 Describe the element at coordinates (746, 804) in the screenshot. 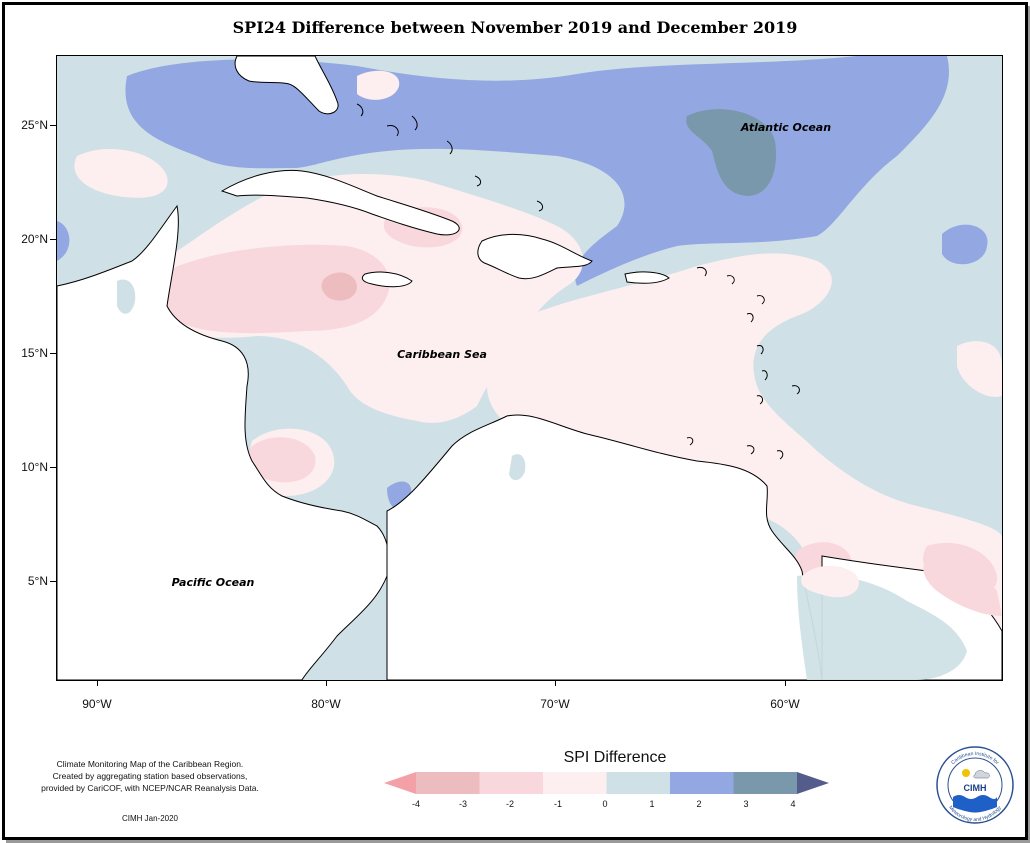

I see `legend-label: 3` at that location.